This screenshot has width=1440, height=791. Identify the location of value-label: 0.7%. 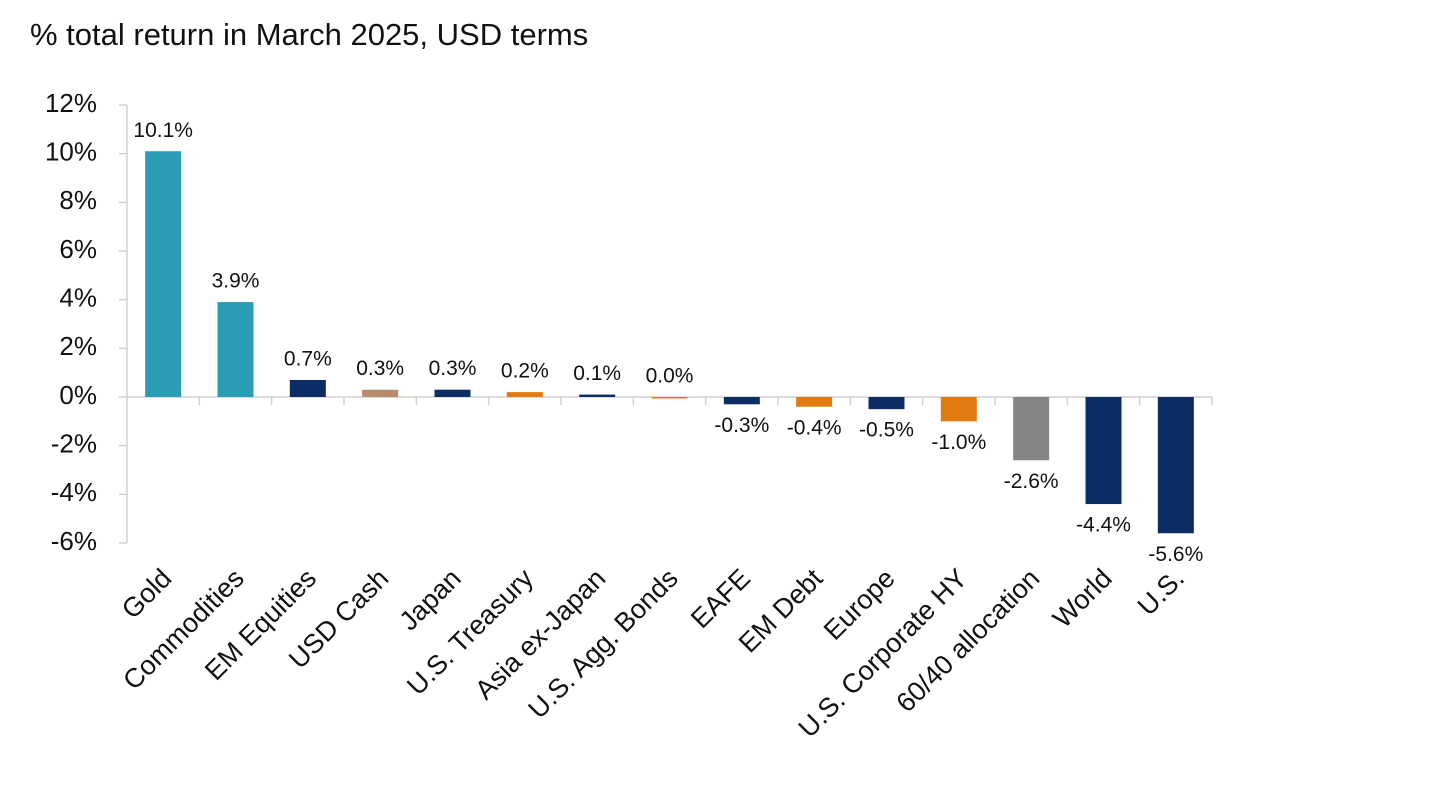
(308, 359).